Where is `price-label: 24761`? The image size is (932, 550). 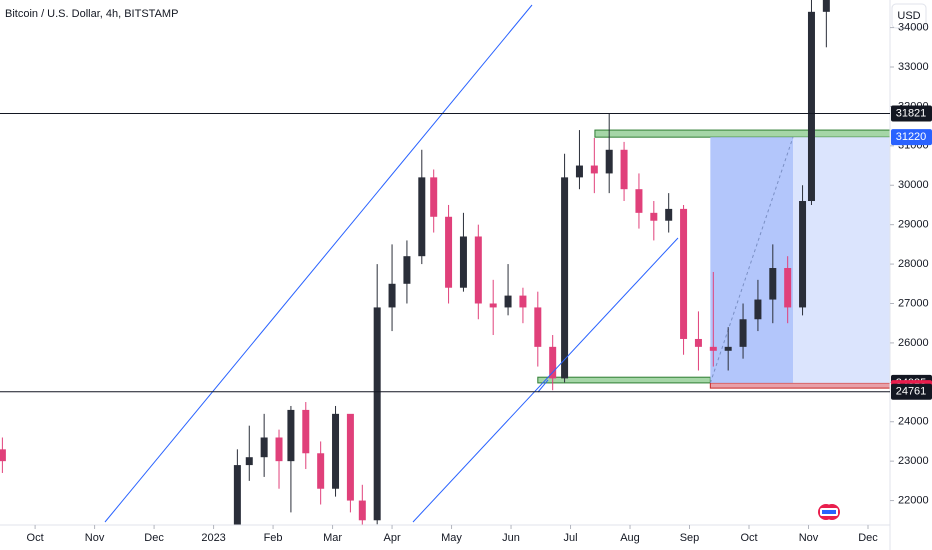 price-label: 24761 is located at coordinates (911, 392).